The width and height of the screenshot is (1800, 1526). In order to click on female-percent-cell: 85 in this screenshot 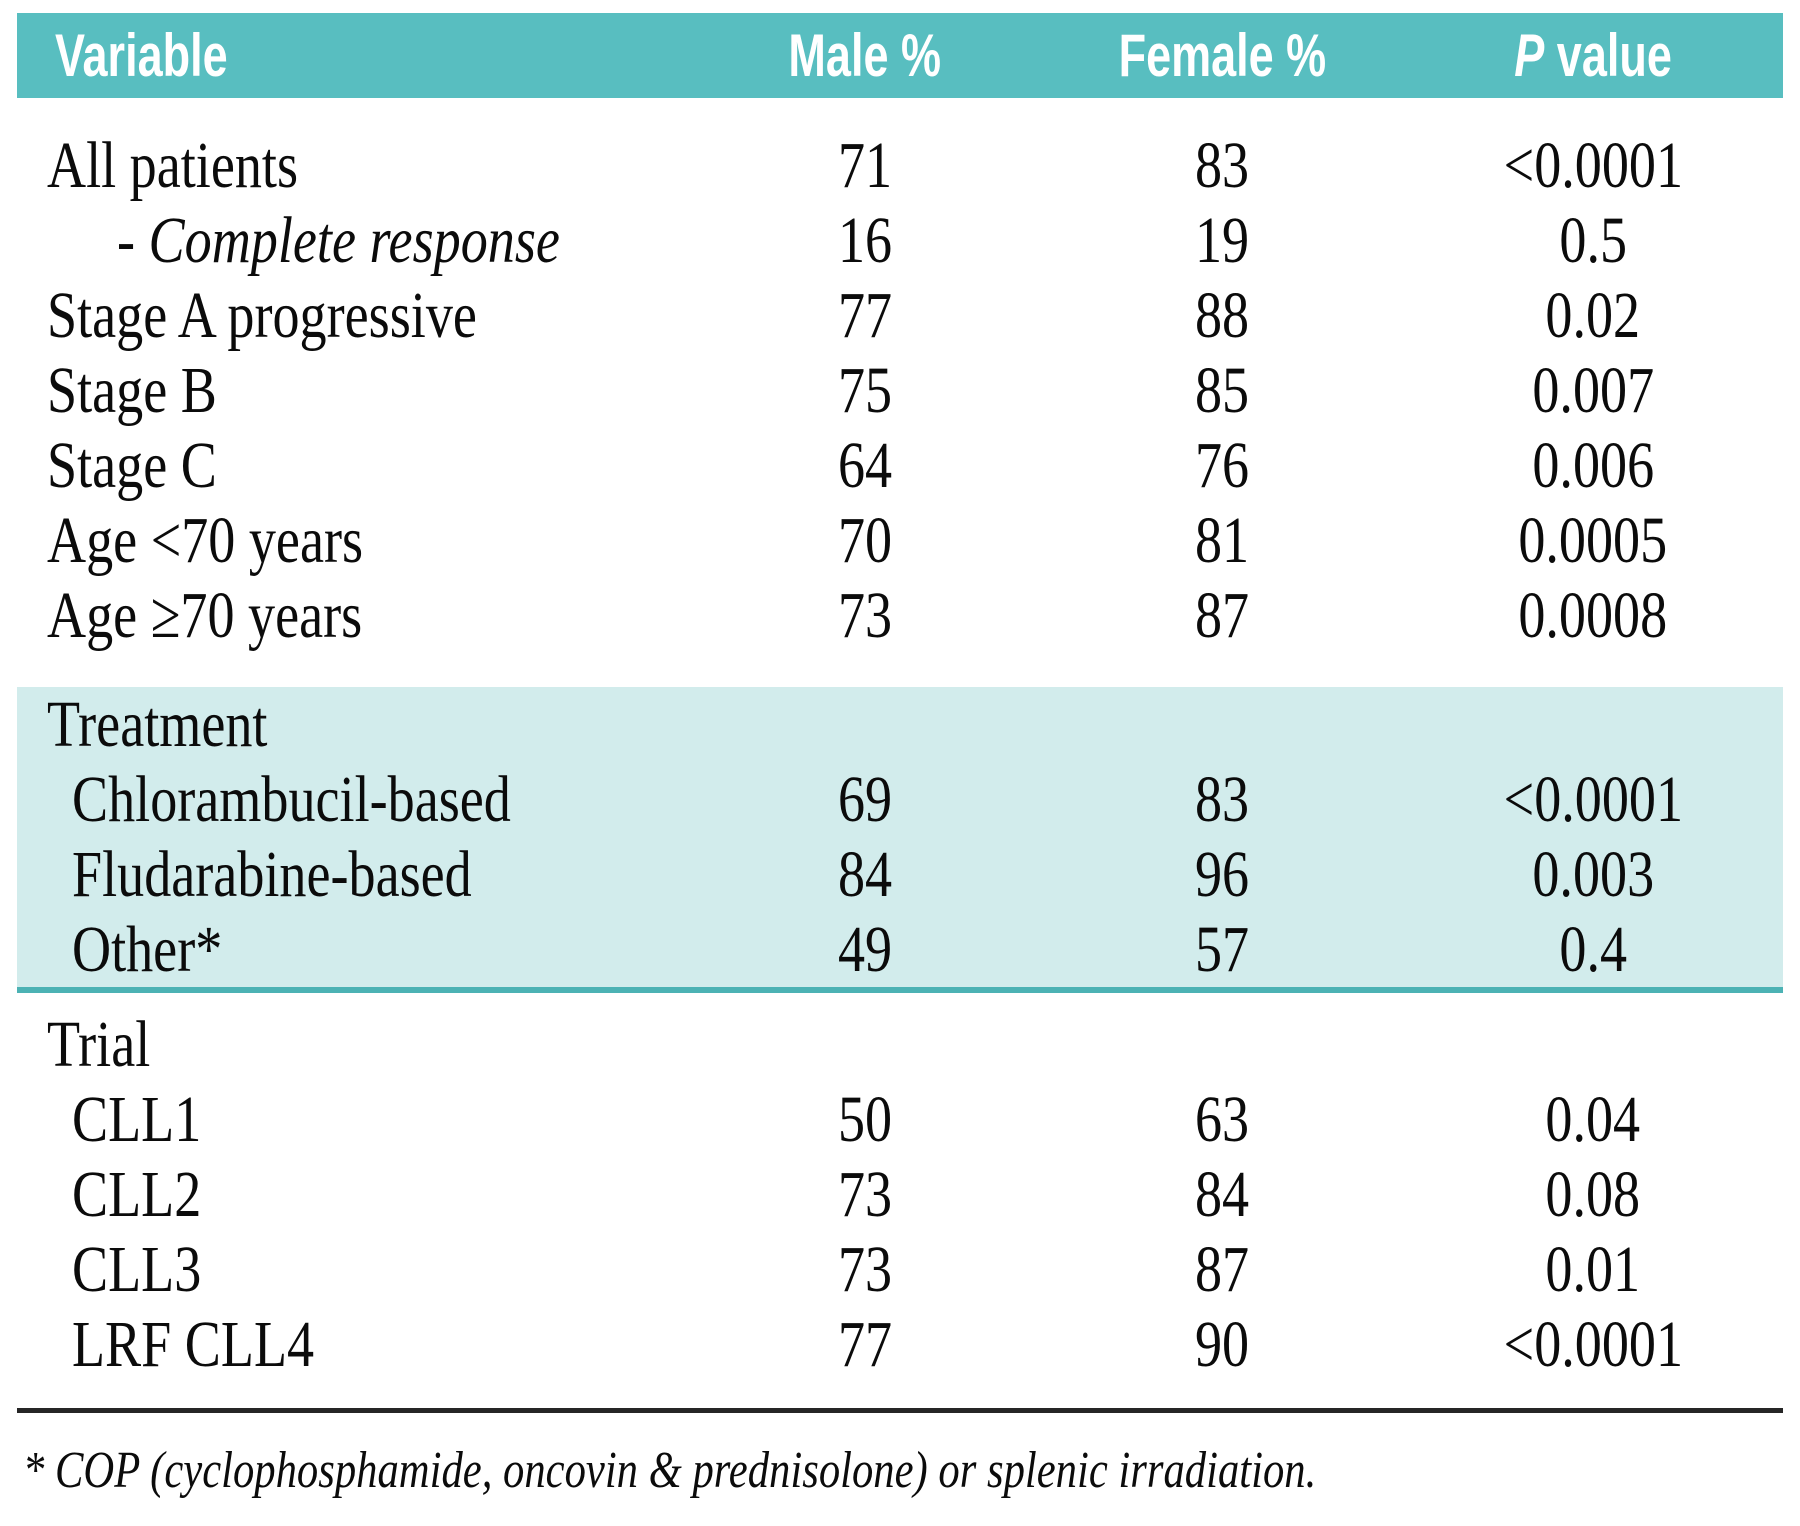, I will do `click(1222, 390)`.